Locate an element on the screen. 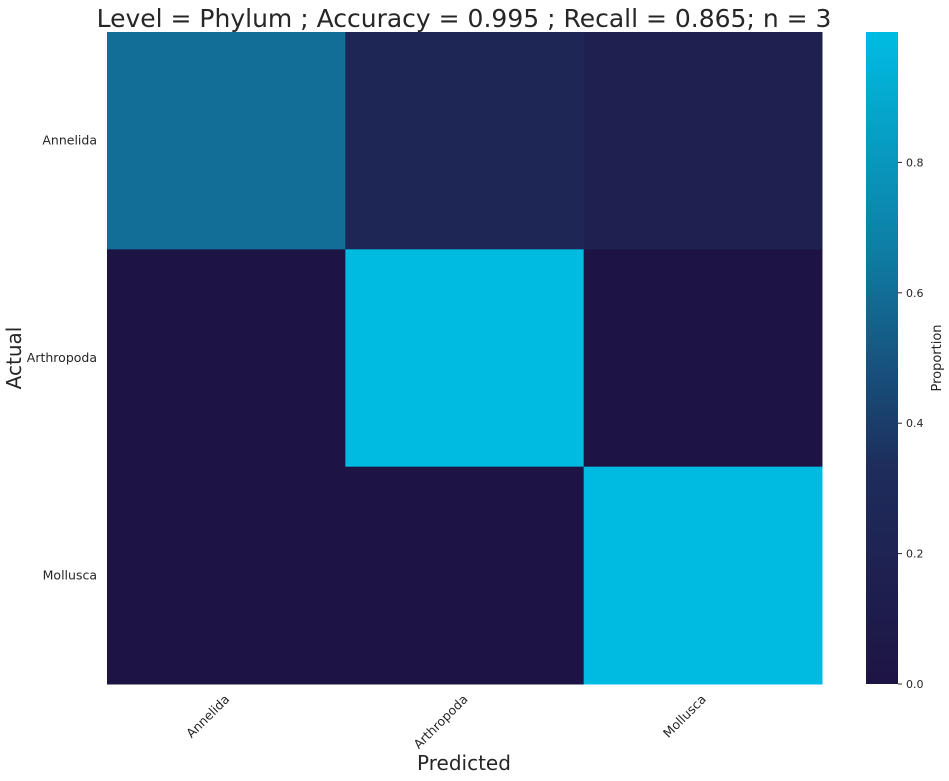 This screenshot has height=781, width=949. colorbar is located at coordinates (882, 358).